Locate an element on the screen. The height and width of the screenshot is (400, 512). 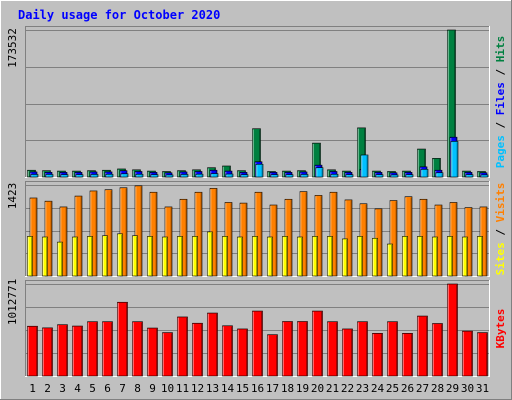
day-12-bars is located at coordinates (197, 349).